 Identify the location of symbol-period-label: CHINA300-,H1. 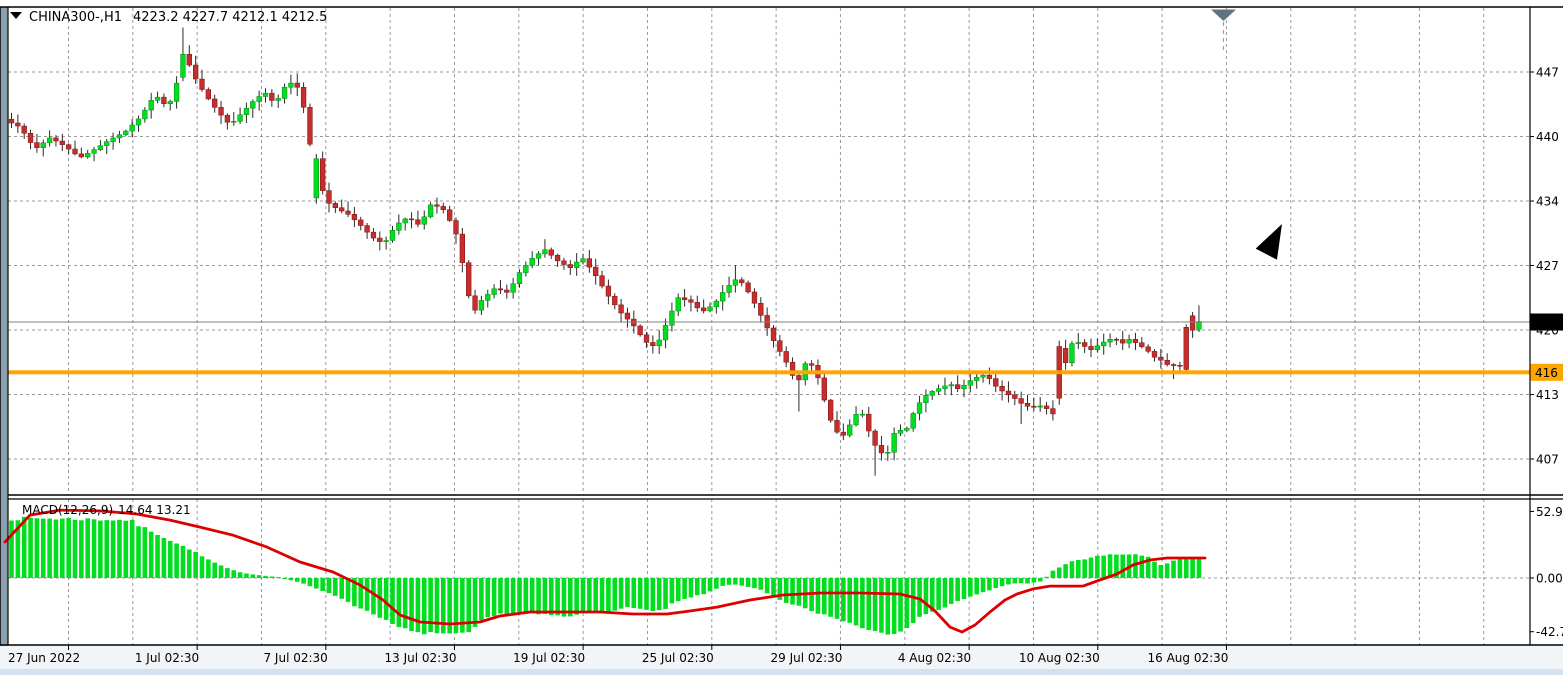
(75, 17).